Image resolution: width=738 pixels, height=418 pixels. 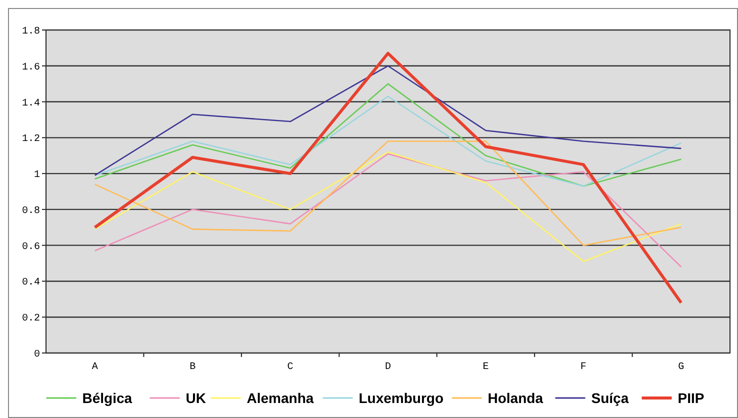 What do you see at coordinates (31, 68) in the screenshot?
I see `y-tick-label: 1.6` at bounding box center [31, 68].